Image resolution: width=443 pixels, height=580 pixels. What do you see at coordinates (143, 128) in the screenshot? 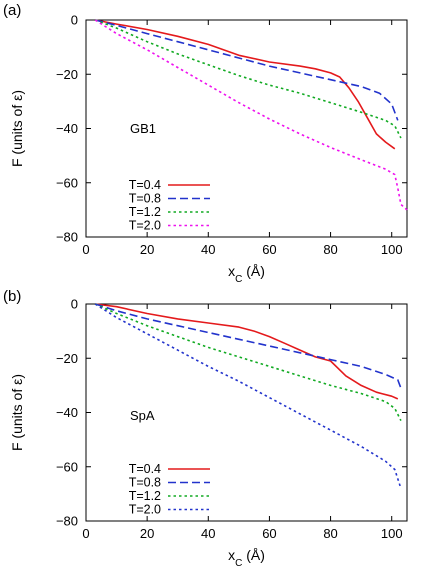
I see `protein-name: GB1` at bounding box center [143, 128].